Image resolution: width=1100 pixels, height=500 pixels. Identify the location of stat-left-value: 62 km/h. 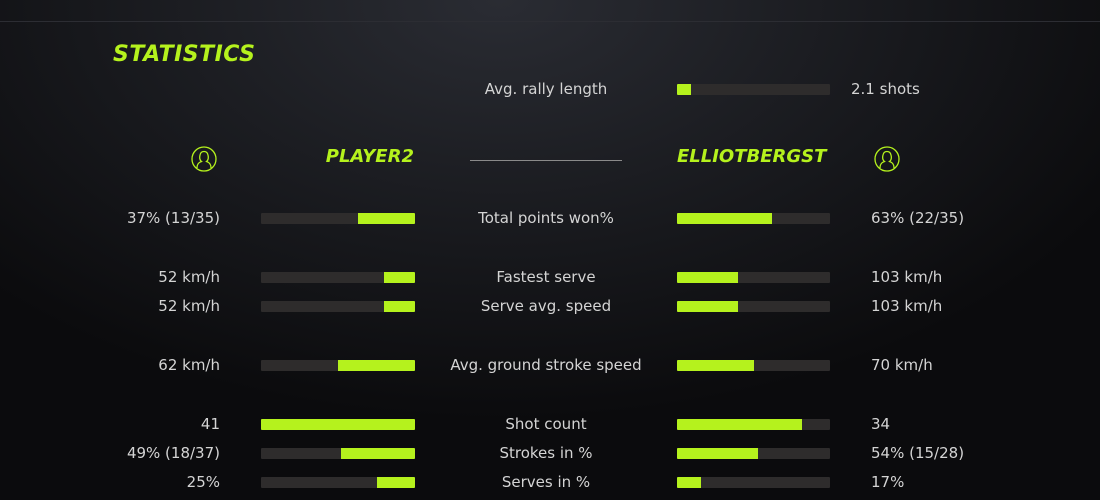
(189, 365).